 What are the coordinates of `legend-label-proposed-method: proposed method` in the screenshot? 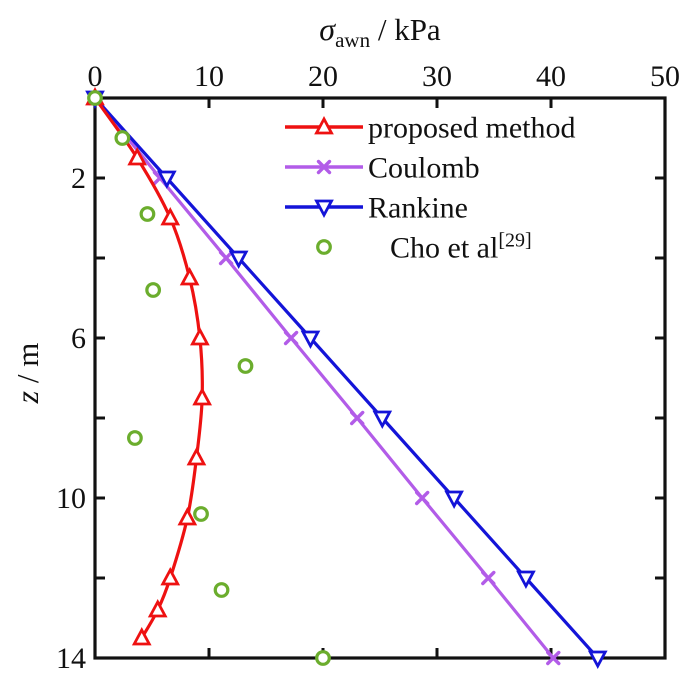 It's located at (471, 128).